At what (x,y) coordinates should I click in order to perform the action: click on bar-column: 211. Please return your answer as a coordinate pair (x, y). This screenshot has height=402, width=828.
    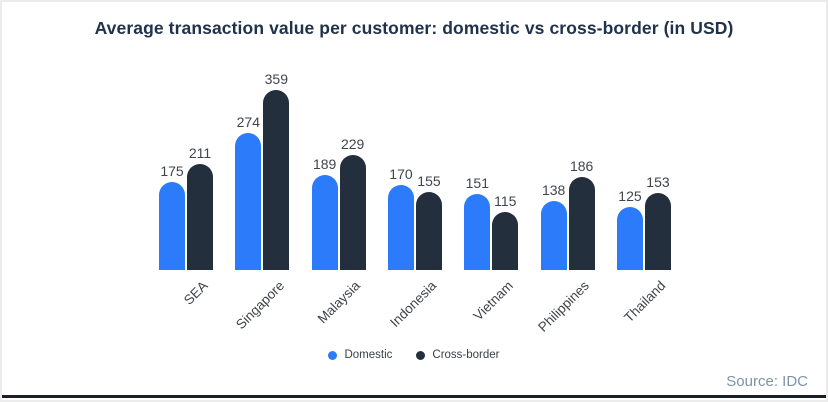
    Looking at the image, I should click on (200, 207).